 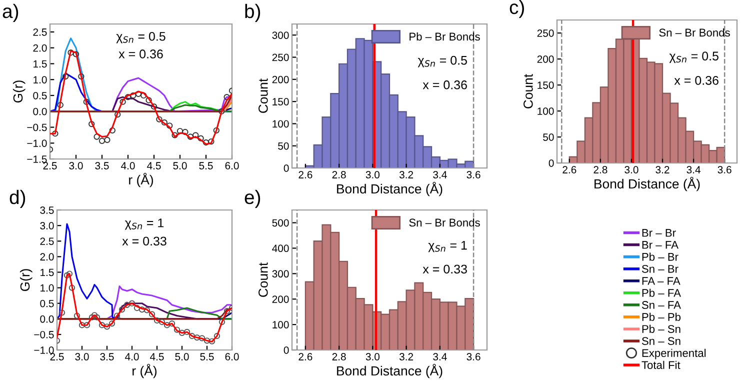 I want to click on legend-label: Br – Br, so click(x=659, y=233).